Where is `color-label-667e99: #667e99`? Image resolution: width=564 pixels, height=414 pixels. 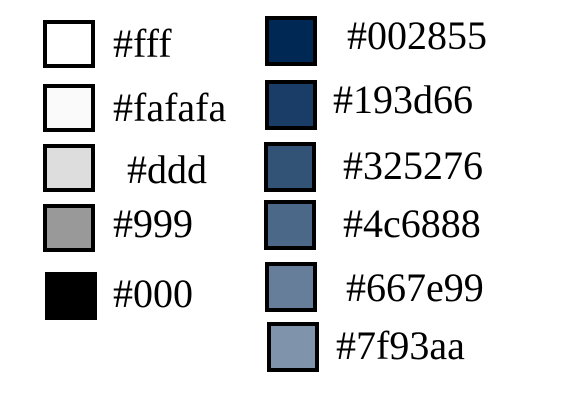
color-label-667e99: #667e99 is located at coordinates (415, 287).